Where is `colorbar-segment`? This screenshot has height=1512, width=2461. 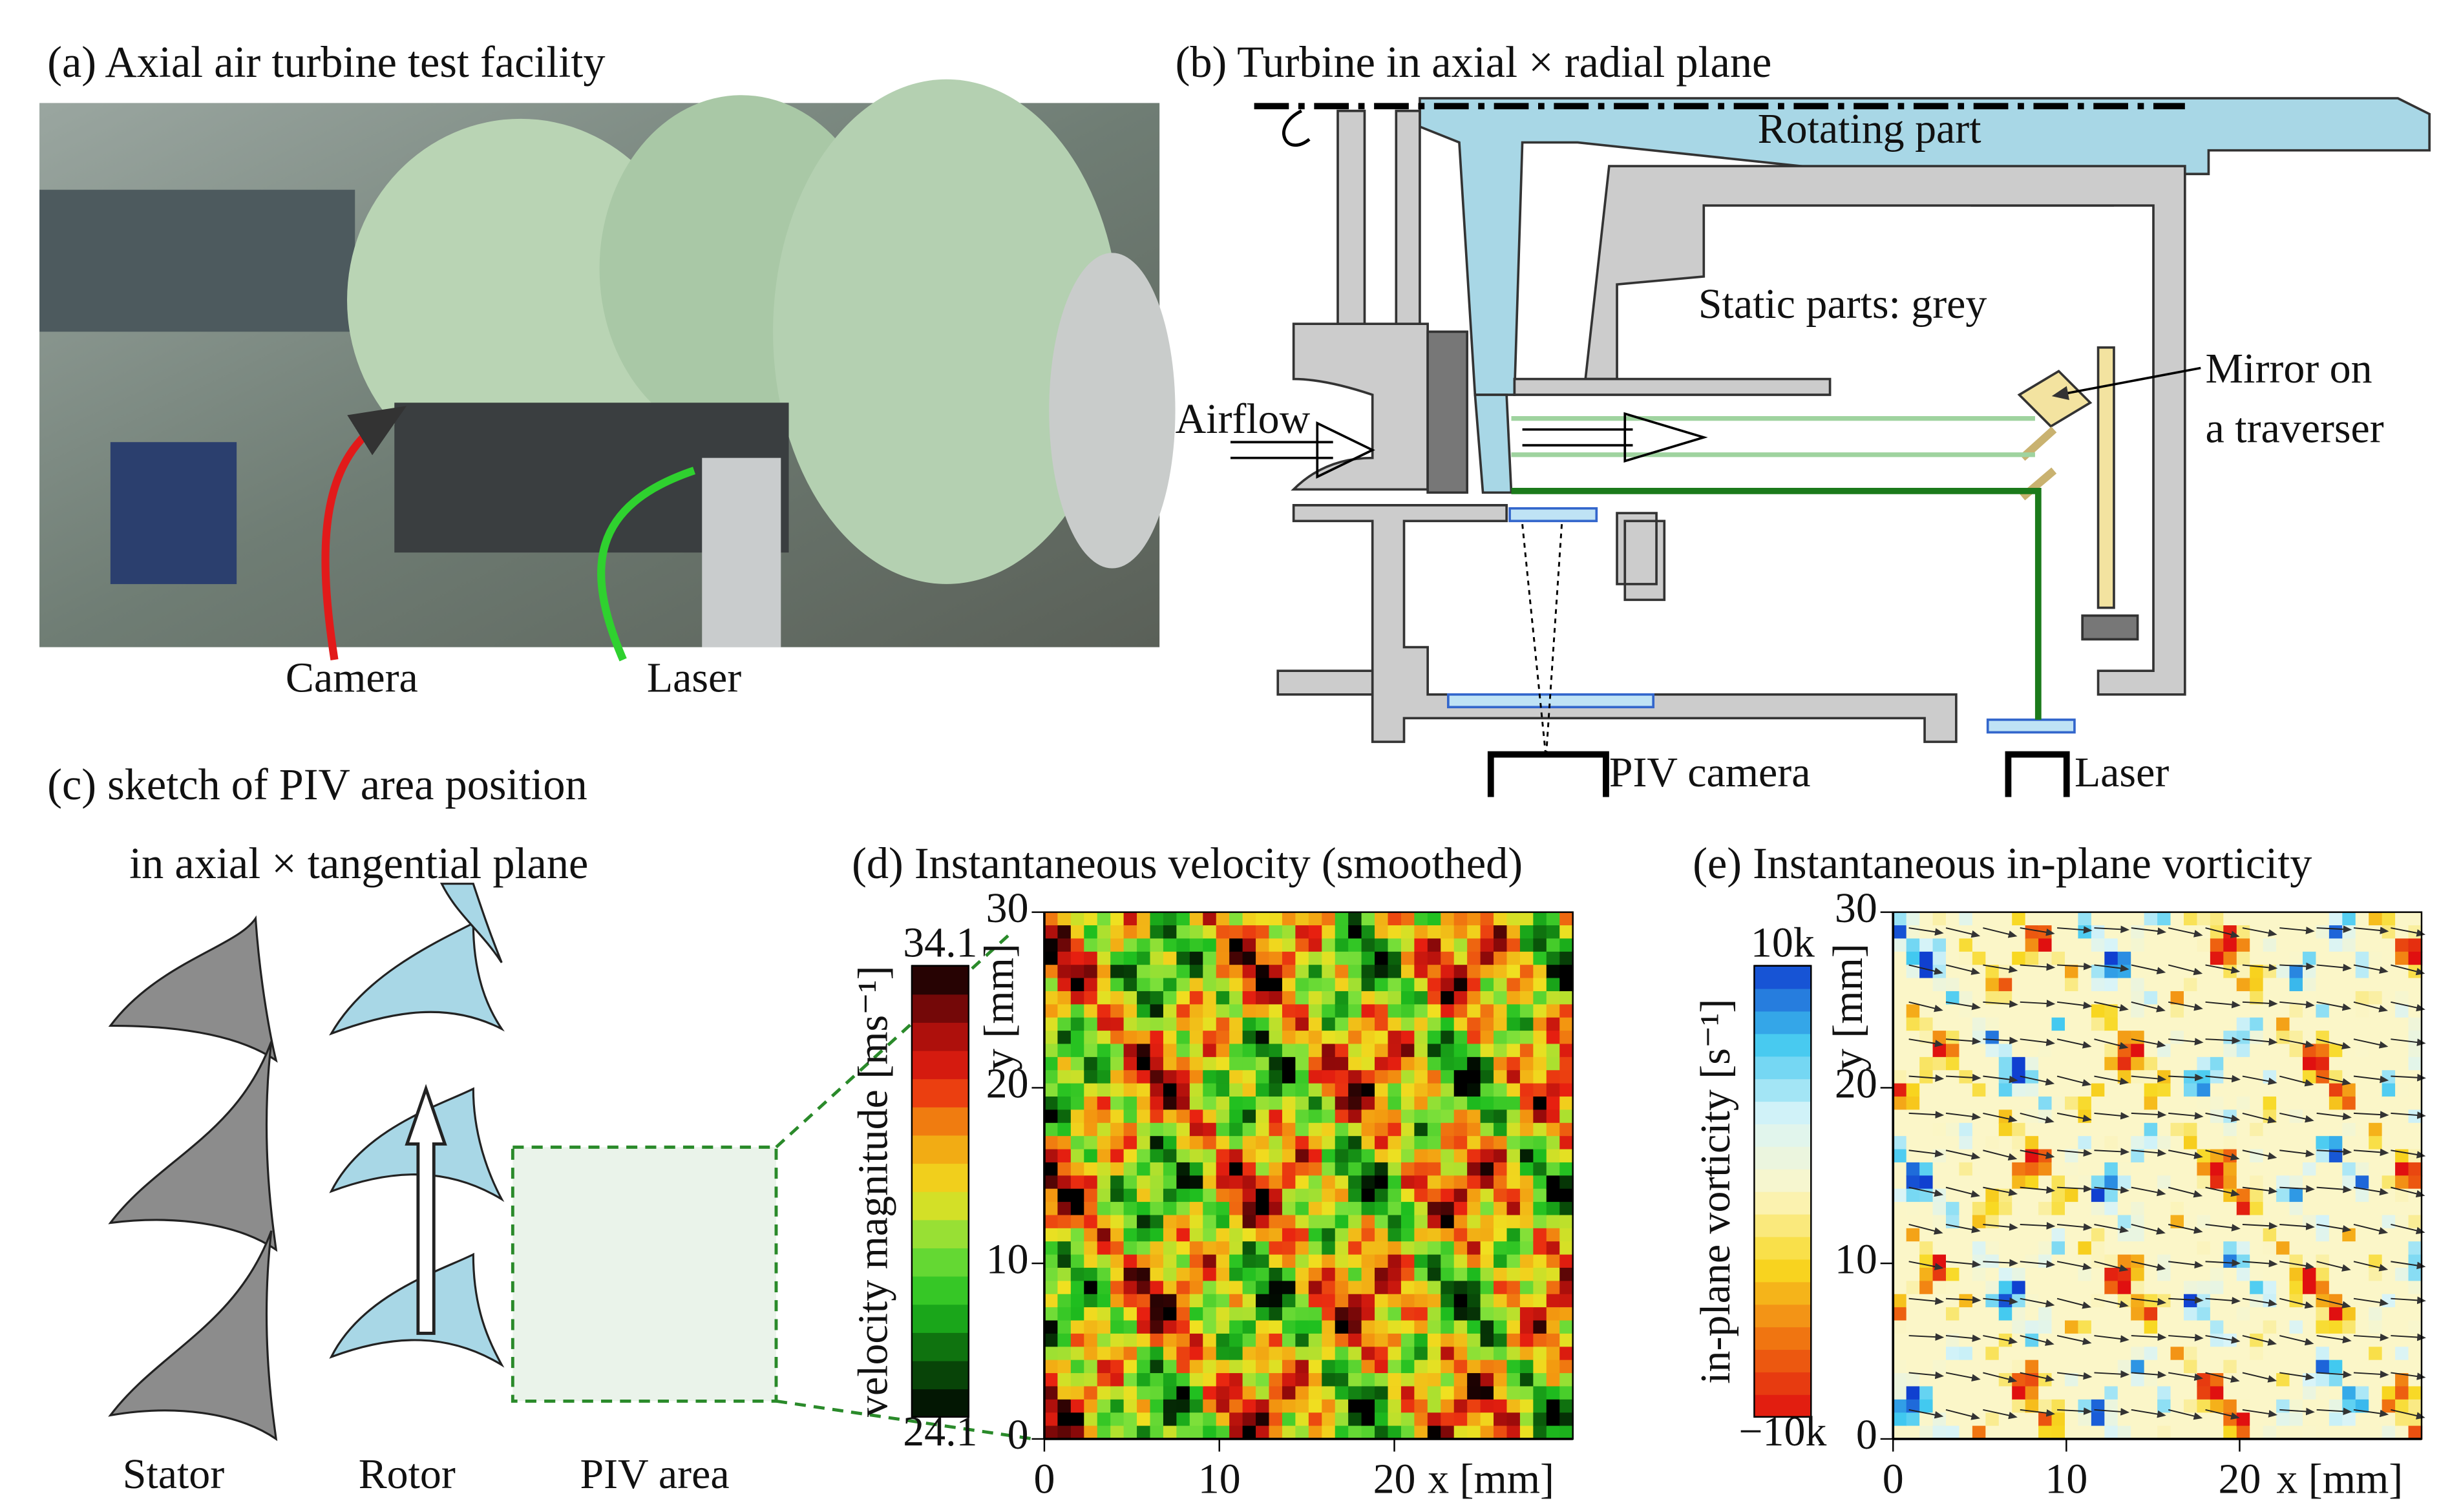
colorbar-segment is located at coordinates (1783, 1136).